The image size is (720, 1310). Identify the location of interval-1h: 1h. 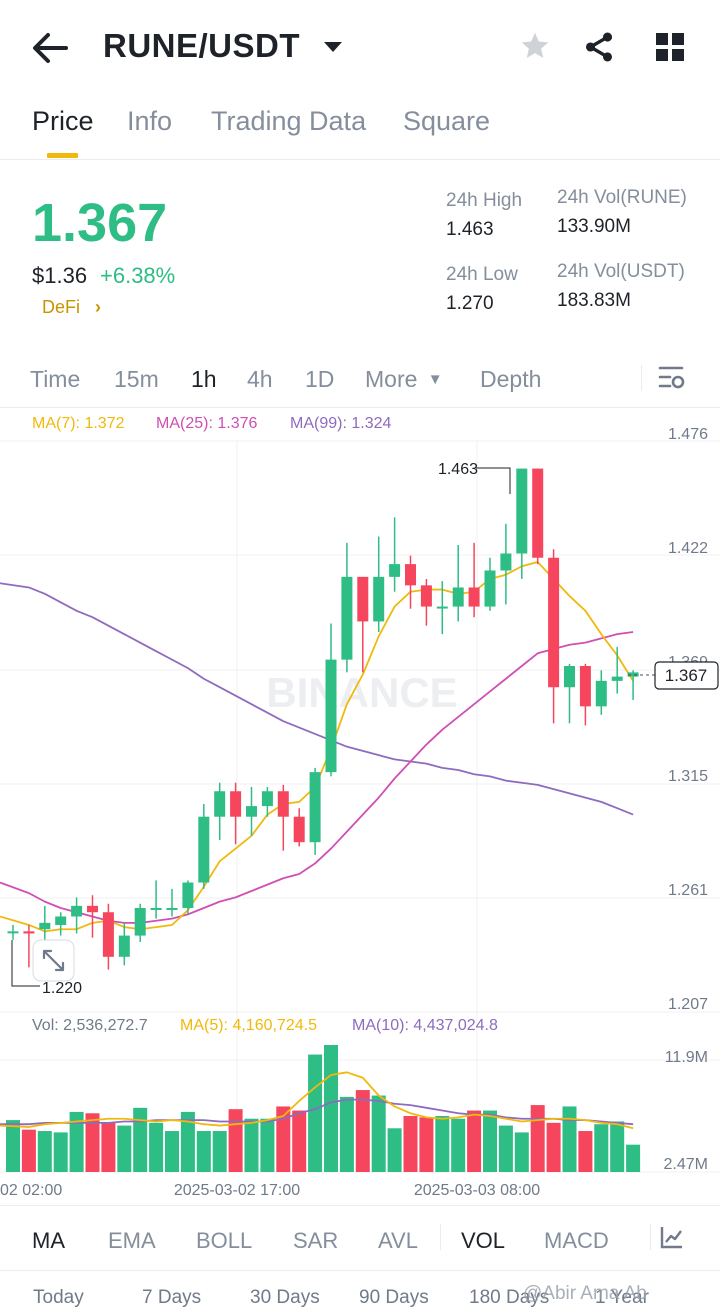
(204, 379).